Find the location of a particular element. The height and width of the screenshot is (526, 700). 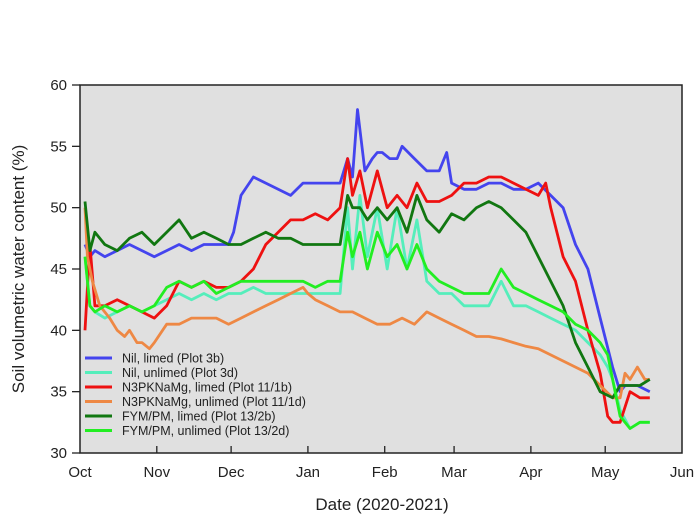

legend-label: N3PKNaMg, limed (Plot 11/1b) is located at coordinates (207, 388).